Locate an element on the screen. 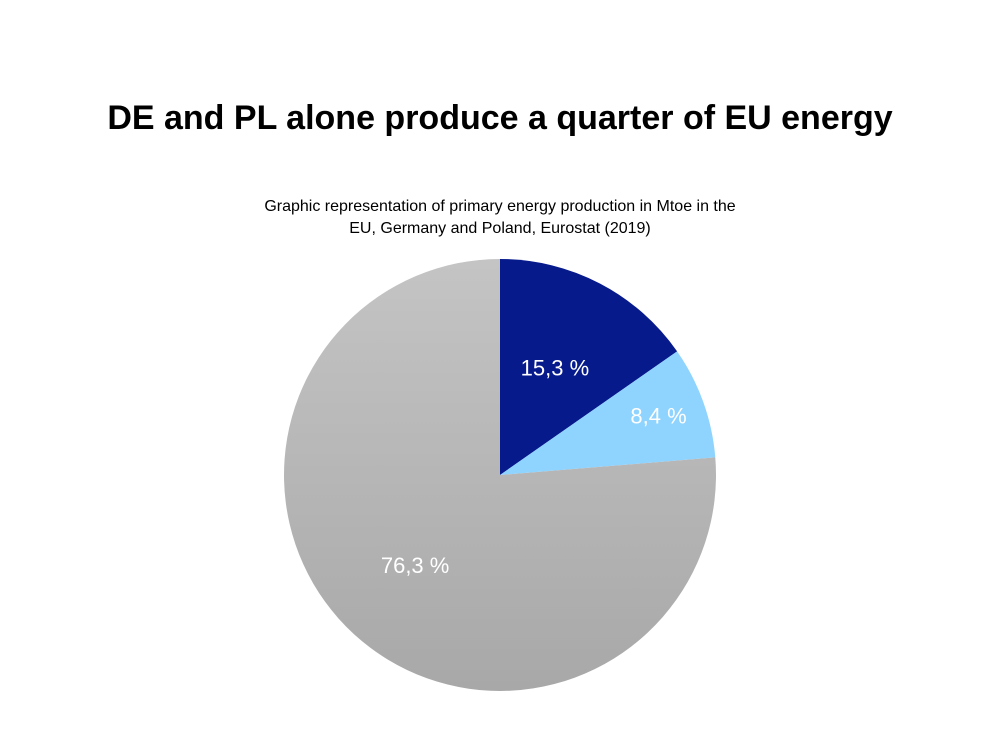  slice-label: 76,3 % is located at coordinates (415, 565).